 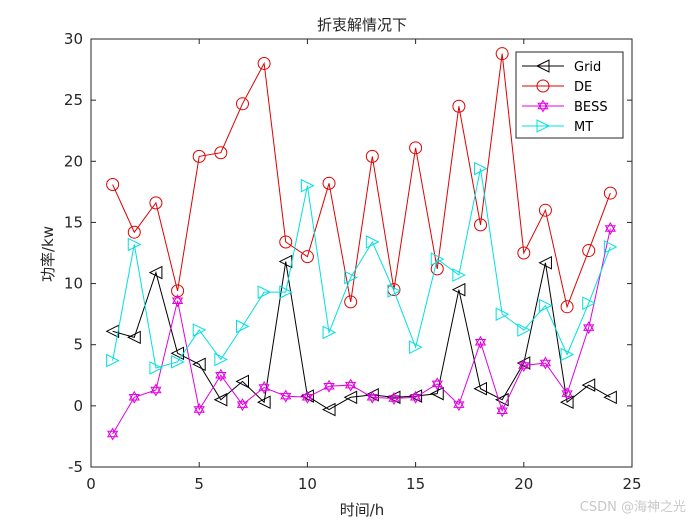 What do you see at coordinates (362, 510) in the screenshot?
I see `x-axis-title: 时间/h` at bounding box center [362, 510].